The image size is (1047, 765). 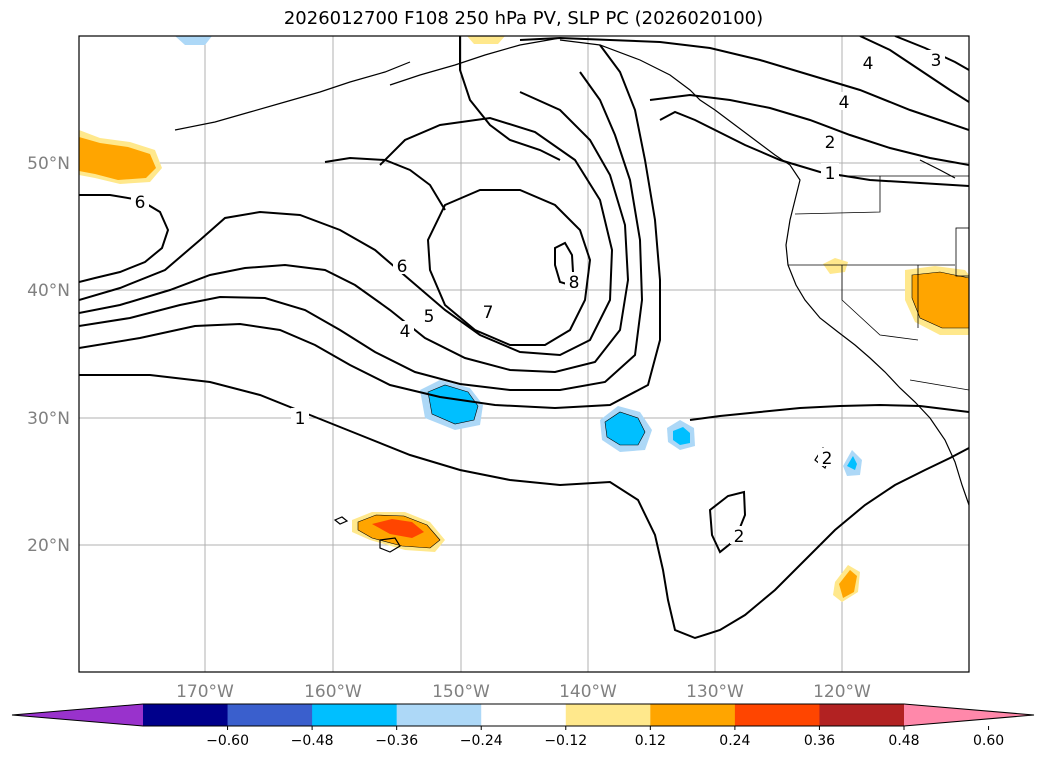 What do you see at coordinates (77, 715) in the screenshot?
I see `colorbar-extend-low` at bounding box center [77, 715].